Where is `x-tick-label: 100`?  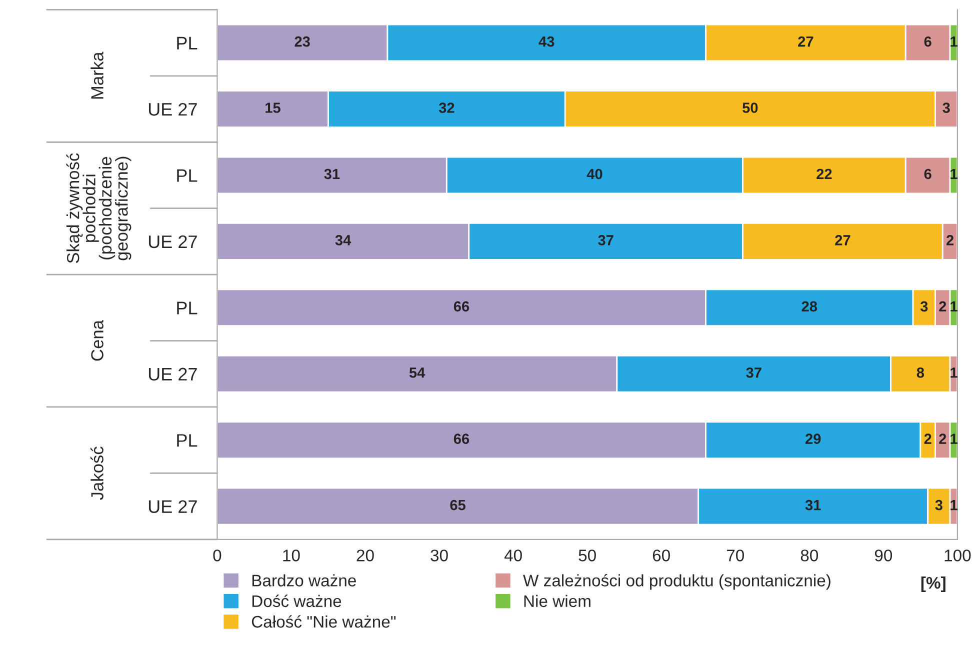 x-tick-label: 100 is located at coordinates (957, 556).